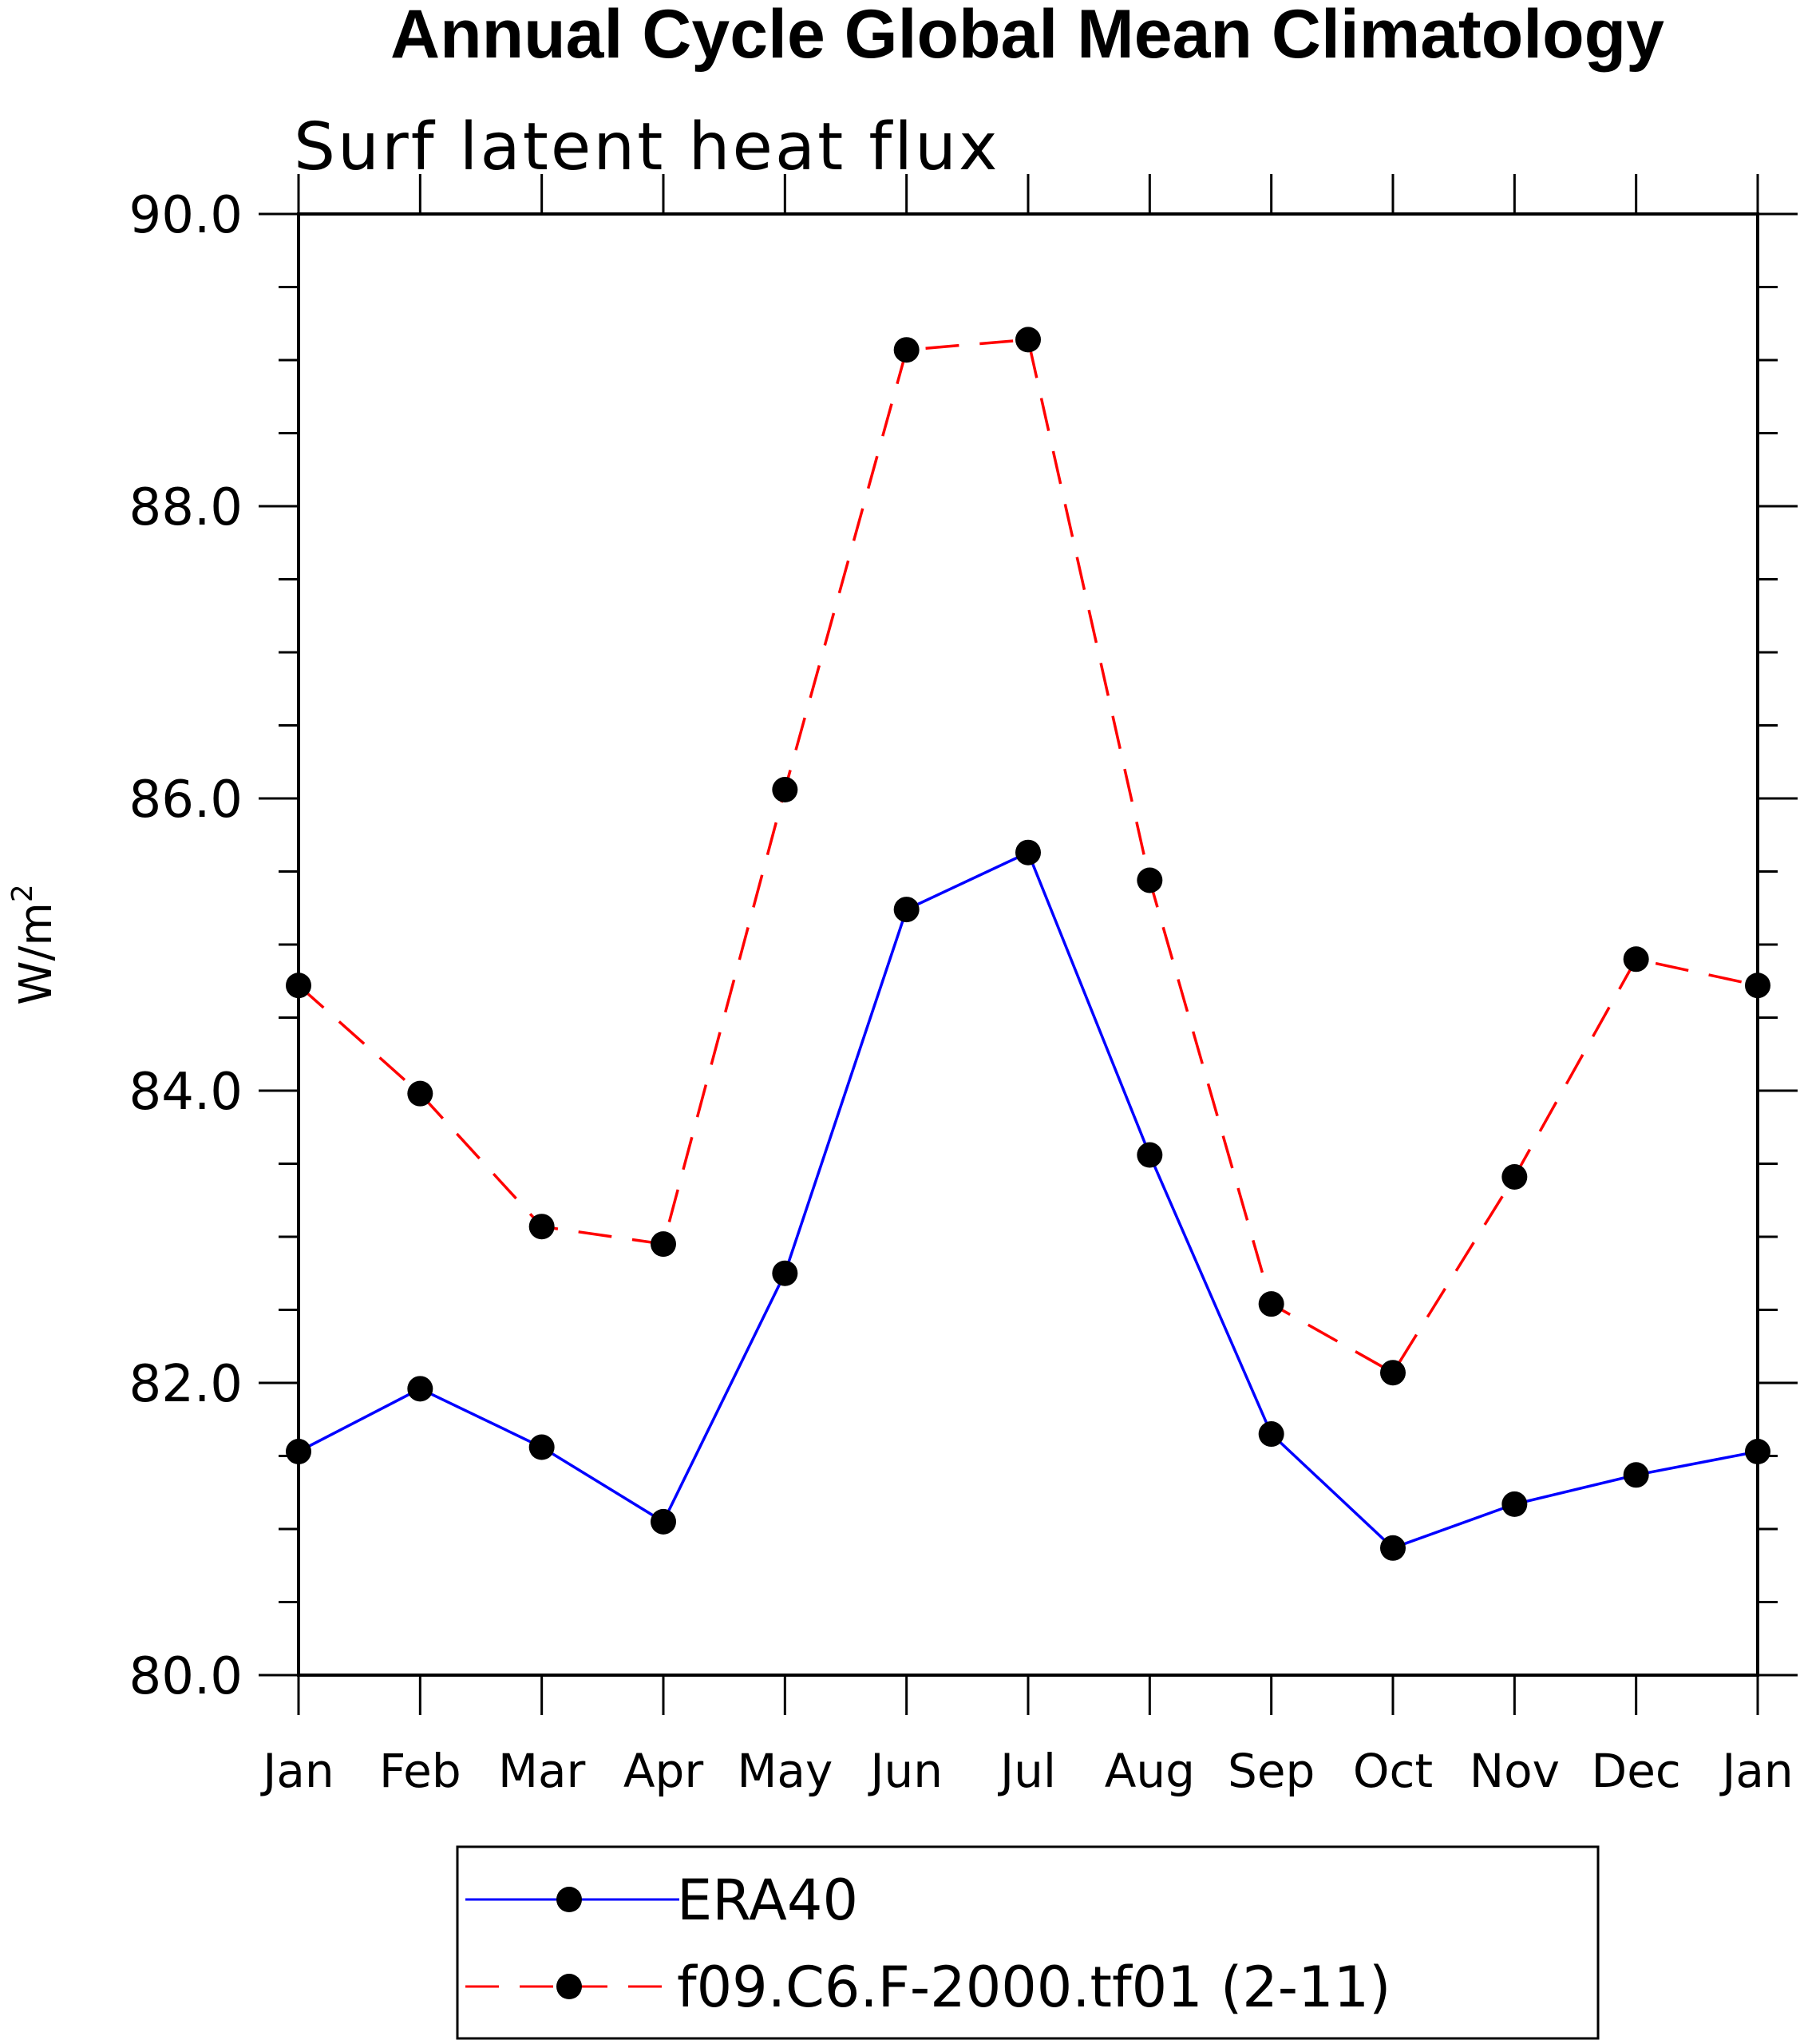 The image size is (1804, 2044). Describe the element at coordinates (905, 1771) in the screenshot. I see `x-tick-label: Jun` at that location.